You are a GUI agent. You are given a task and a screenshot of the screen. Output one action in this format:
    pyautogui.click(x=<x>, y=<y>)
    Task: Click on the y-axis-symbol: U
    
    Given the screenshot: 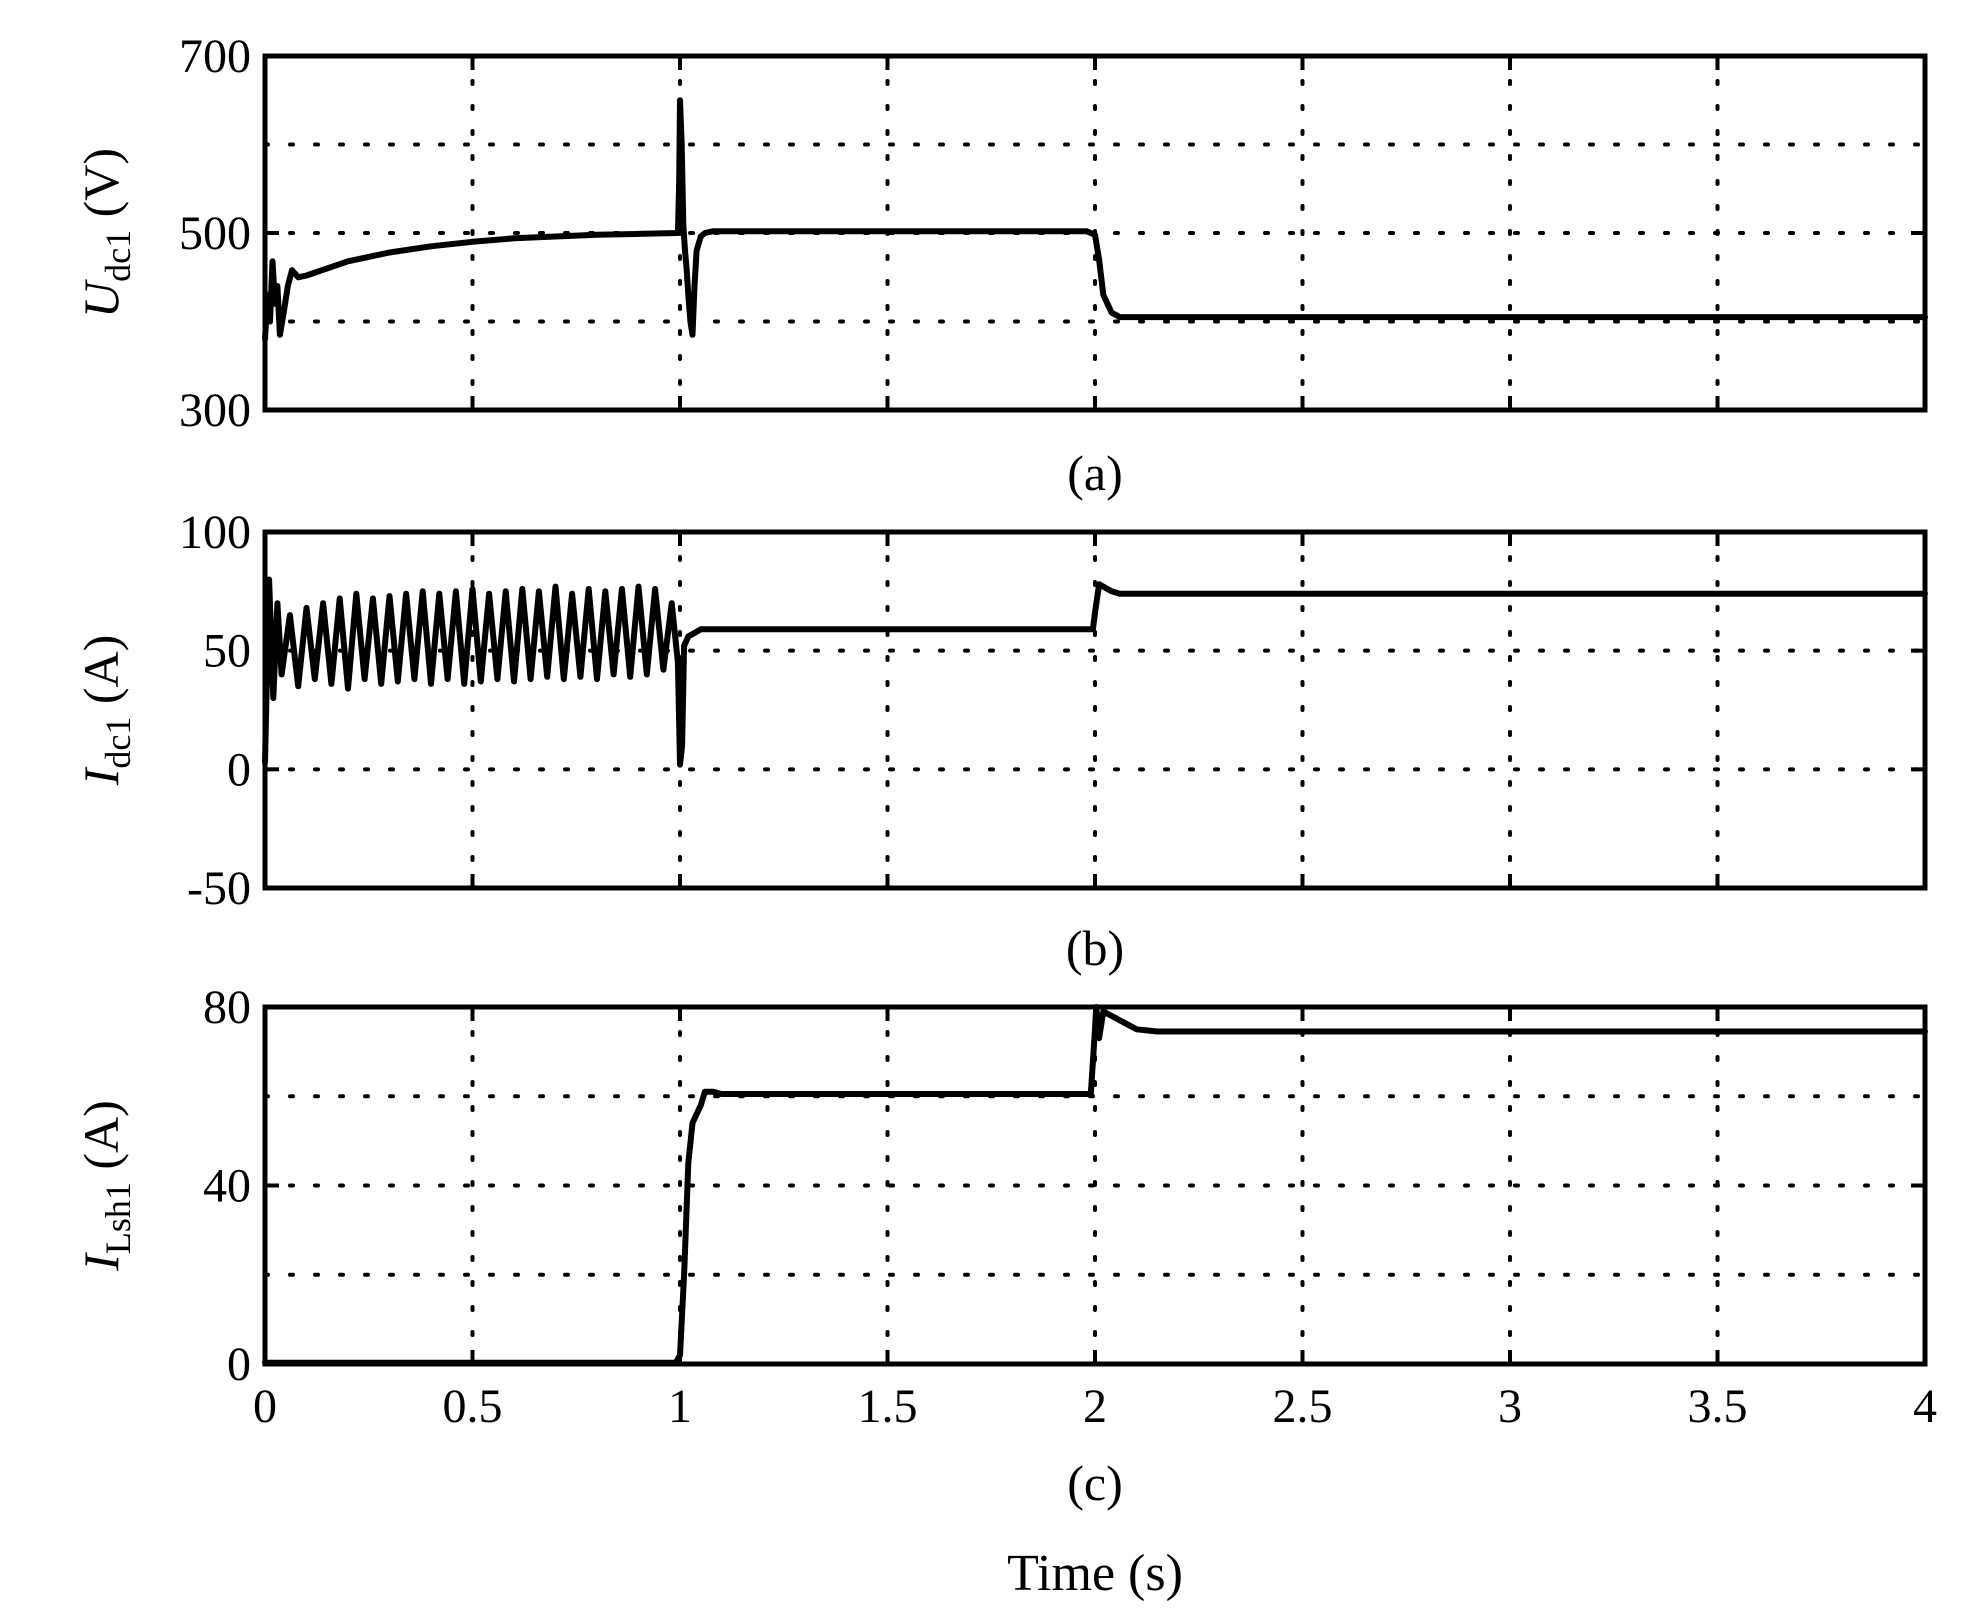 What is the action you would take?
    pyautogui.click(x=101, y=298)
    